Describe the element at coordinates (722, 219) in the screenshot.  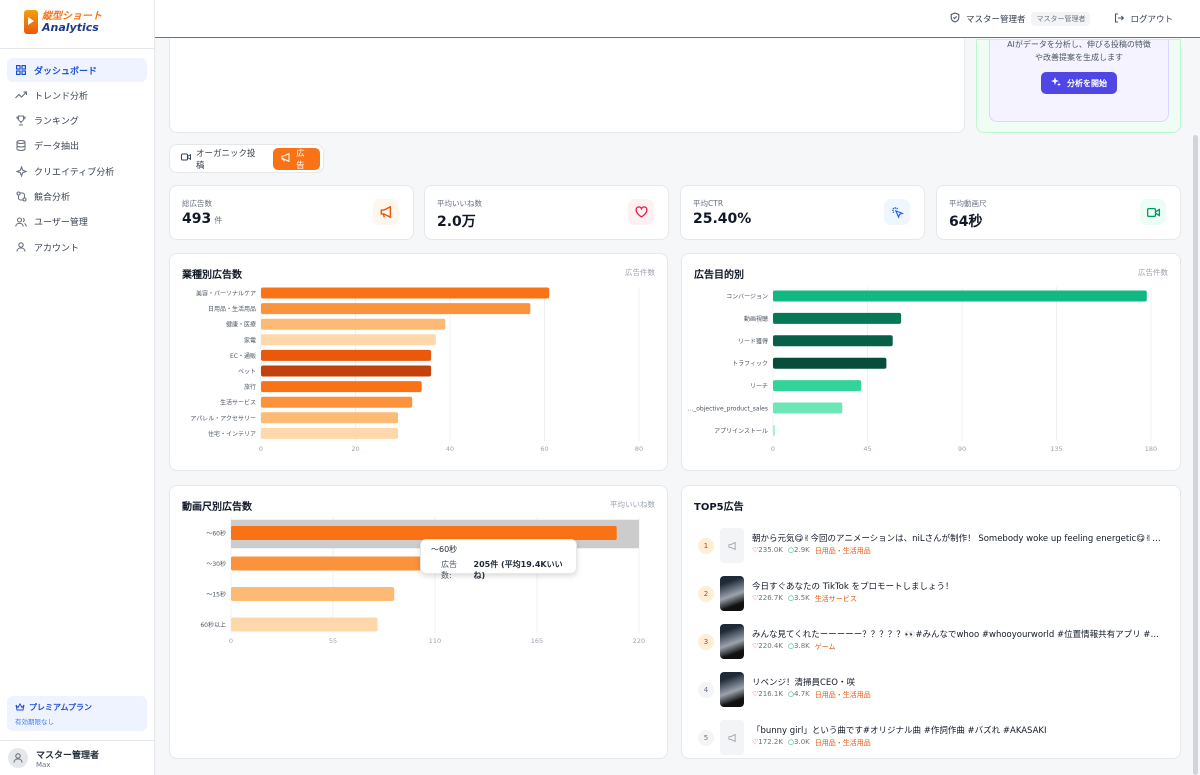
I see `stat-value: 25.40%` at that location.